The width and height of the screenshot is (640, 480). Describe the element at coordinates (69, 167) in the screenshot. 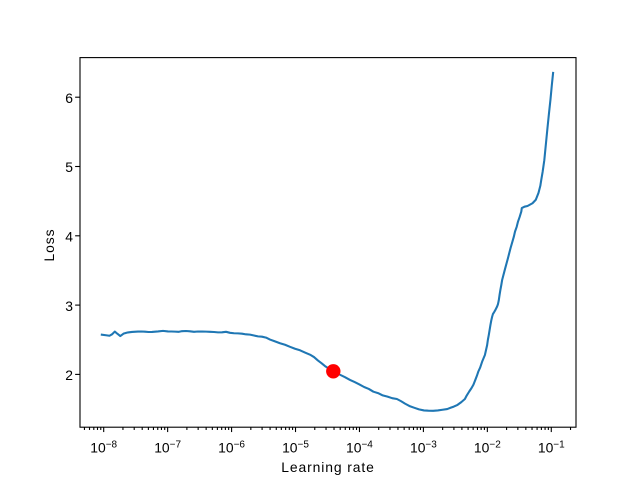

I see `svg-text: 5` at that location.